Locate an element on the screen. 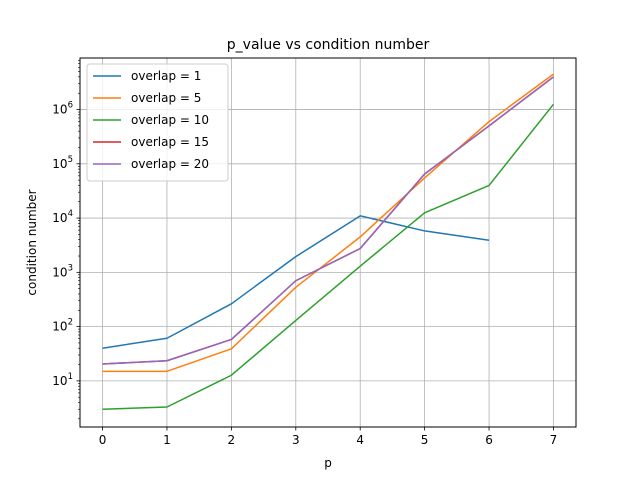 The width and height of the screenshot is (640, 480). legend-box is located at coordinates (157, 122).